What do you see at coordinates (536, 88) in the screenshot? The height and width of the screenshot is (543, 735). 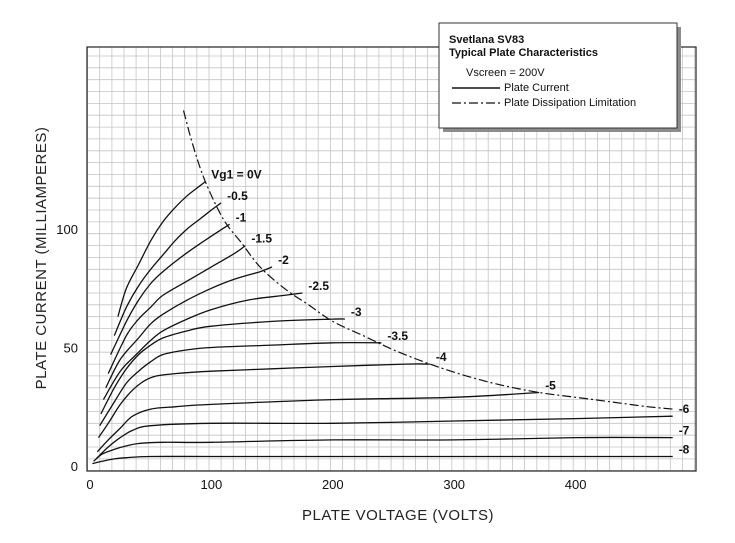 I see `legend-solid-label: Plate Current` at bounding box center [536, 88].